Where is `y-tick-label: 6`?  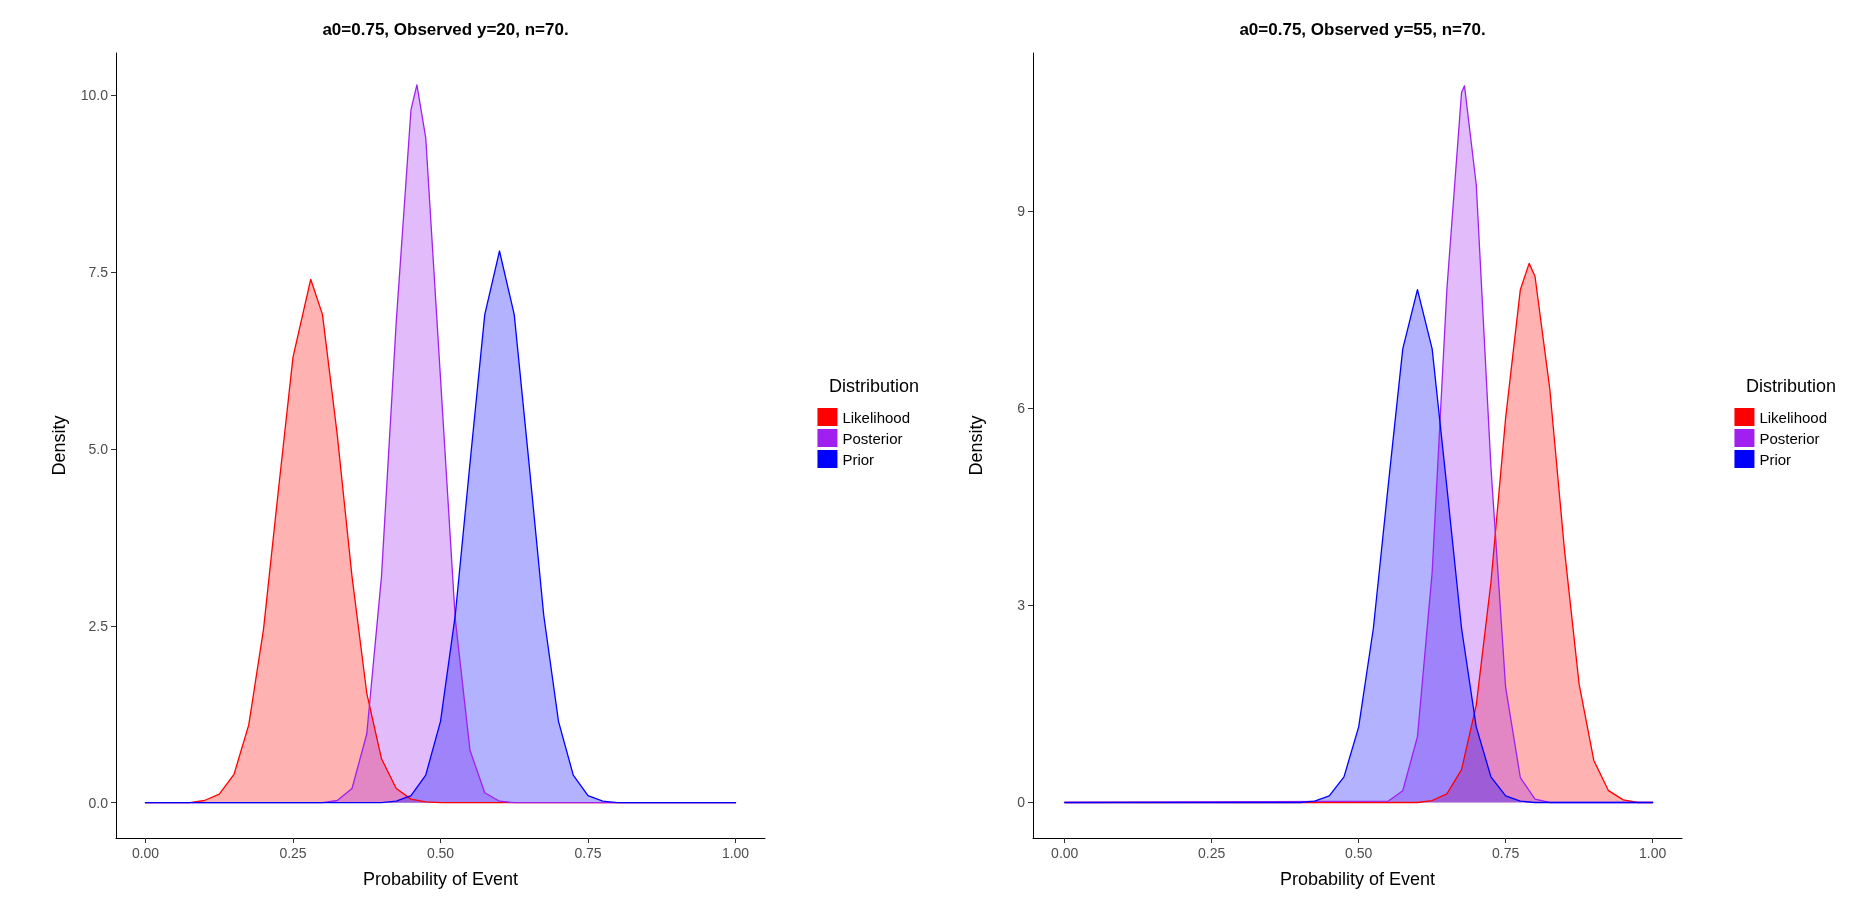
y-tick-label: 6 is located at coordinates (1021, 408).